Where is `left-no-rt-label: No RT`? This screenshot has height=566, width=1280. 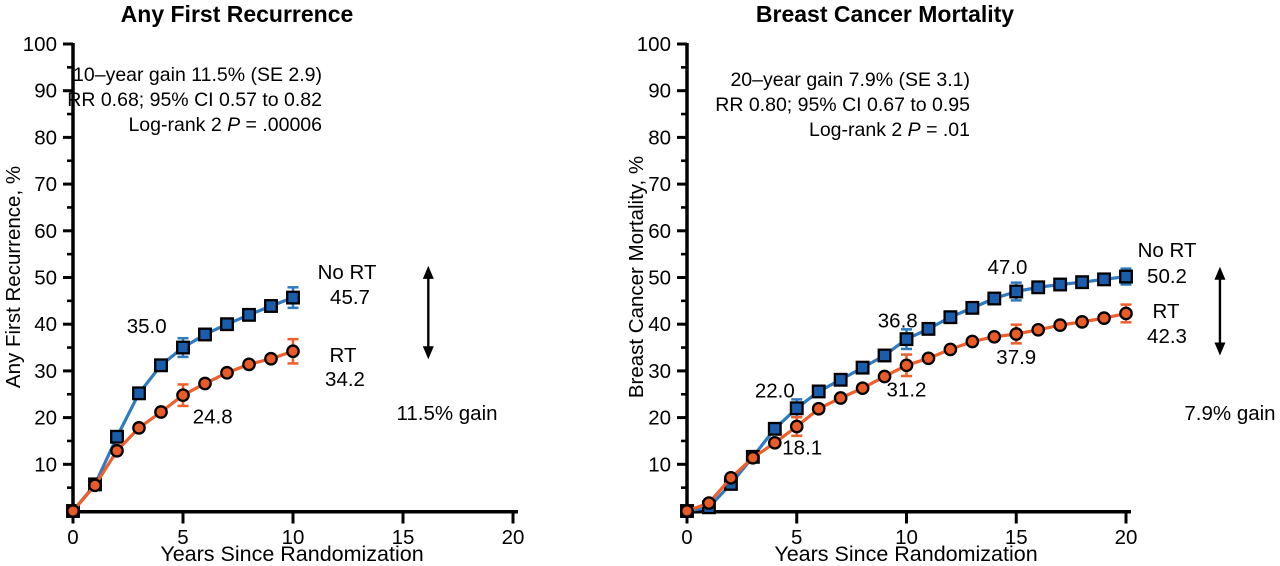 left-no-rt-label: No RT is located at coordinates (347, 272).